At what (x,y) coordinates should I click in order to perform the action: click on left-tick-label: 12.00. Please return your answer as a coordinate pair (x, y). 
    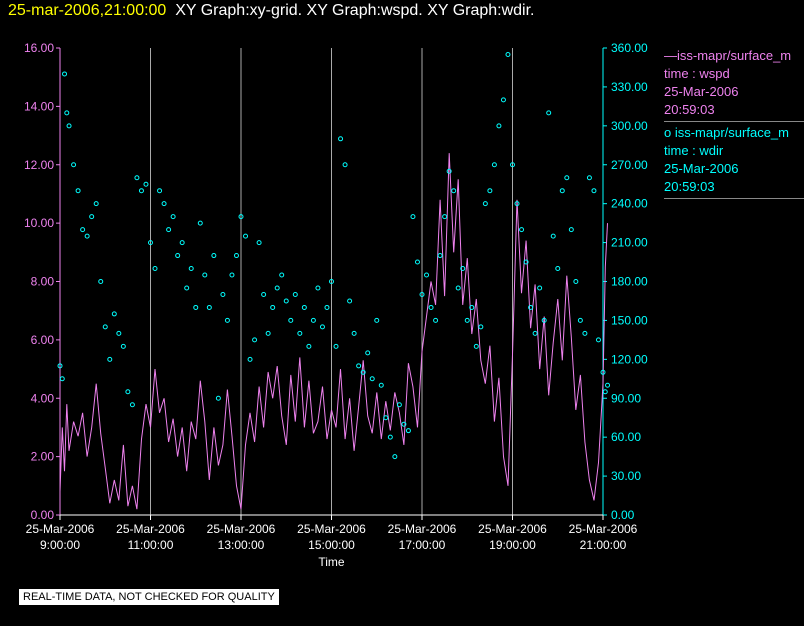
    Looking at the image, I should click on (39, 165).